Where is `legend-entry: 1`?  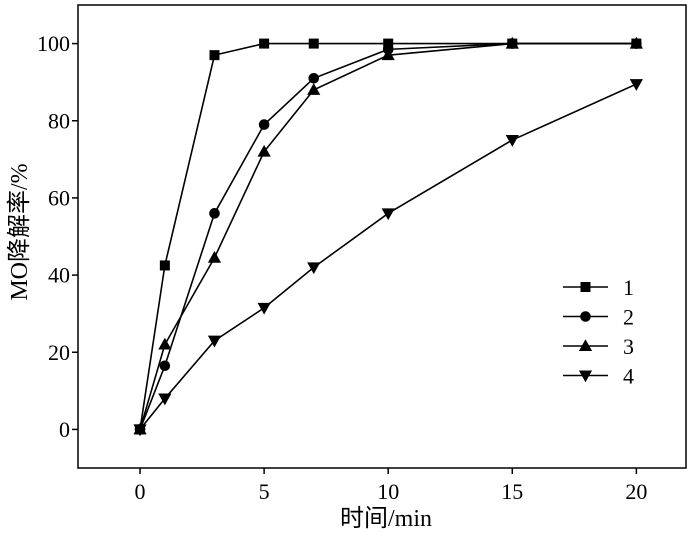 legend-entry: 1 is located at coordinates (598, 287).